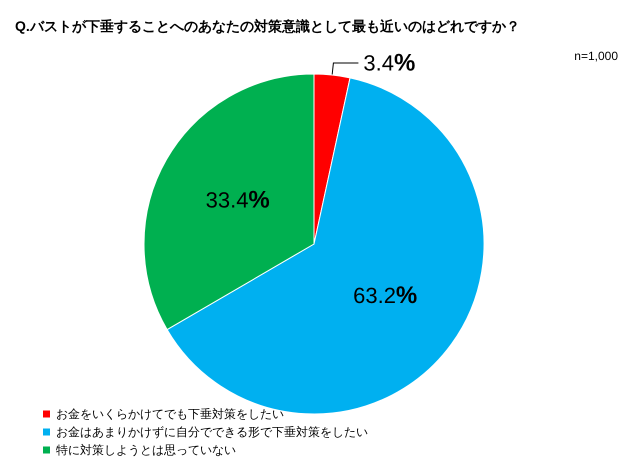 Image resolution: width=640 pixels, height=475 pixels. I want to click on legend-label: お金はあまりかけずに自分でできる形で下垂対策をしたい, so click(212, 432).